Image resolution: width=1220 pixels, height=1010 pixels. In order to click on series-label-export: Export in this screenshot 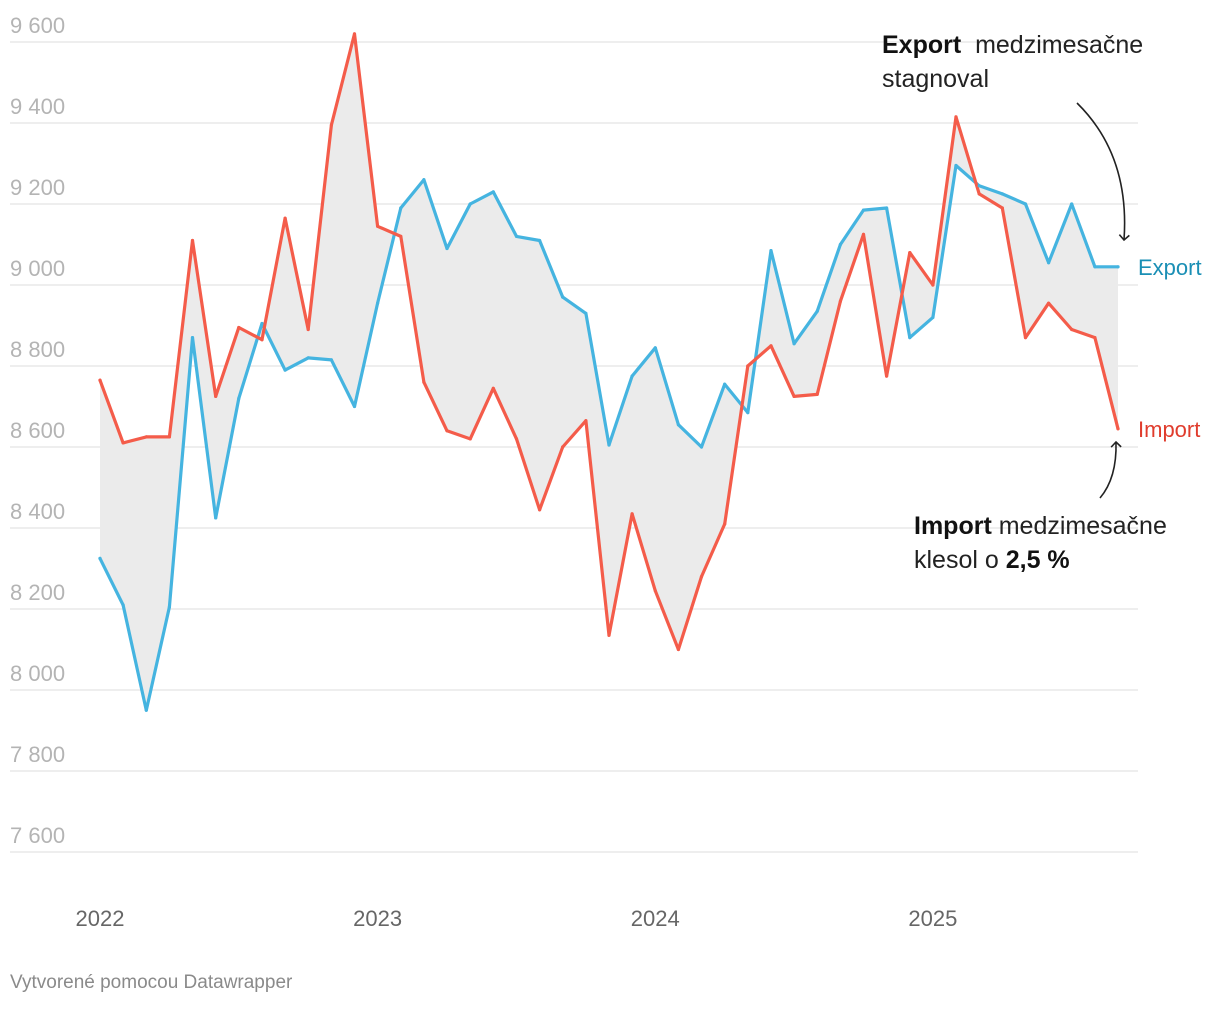, I will do `click(1170, 267)`.